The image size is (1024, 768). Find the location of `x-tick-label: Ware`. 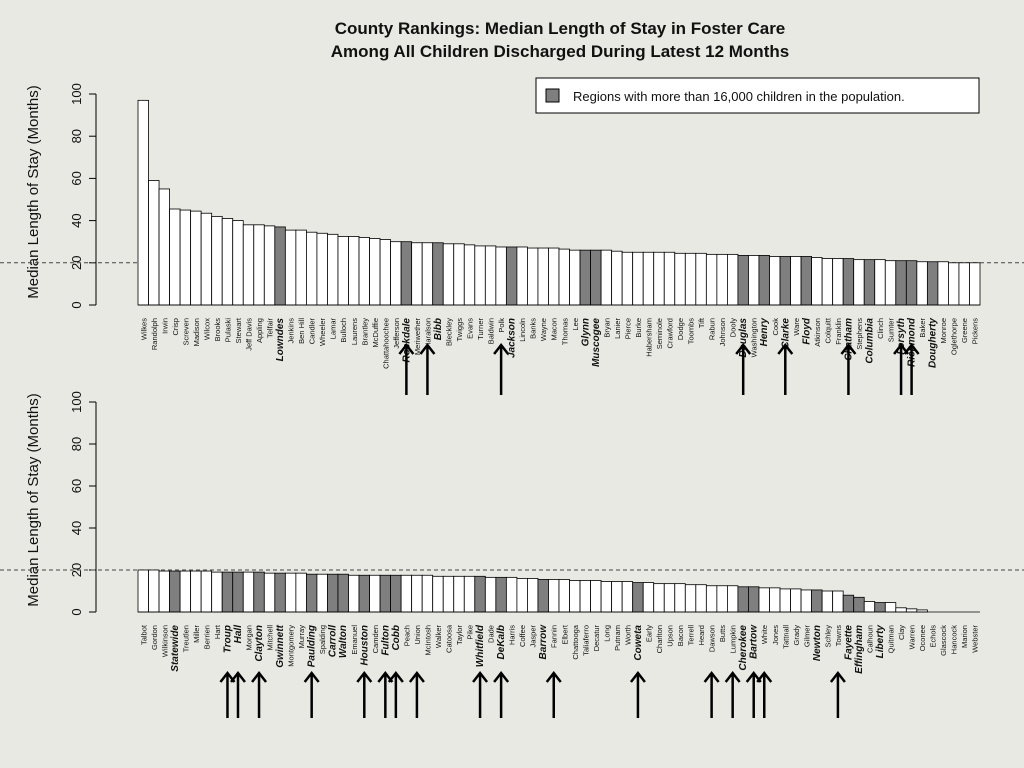

x-tick-label: Ware is located at coordinates (796, 327).